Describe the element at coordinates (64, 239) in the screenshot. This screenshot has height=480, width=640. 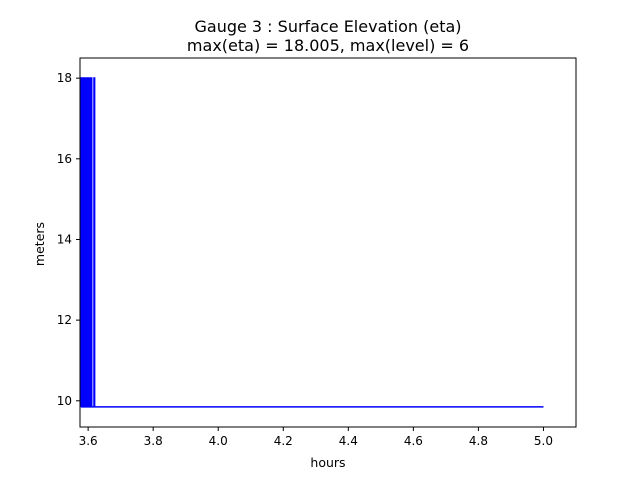
I see `y-tick-label: 14` at that location.